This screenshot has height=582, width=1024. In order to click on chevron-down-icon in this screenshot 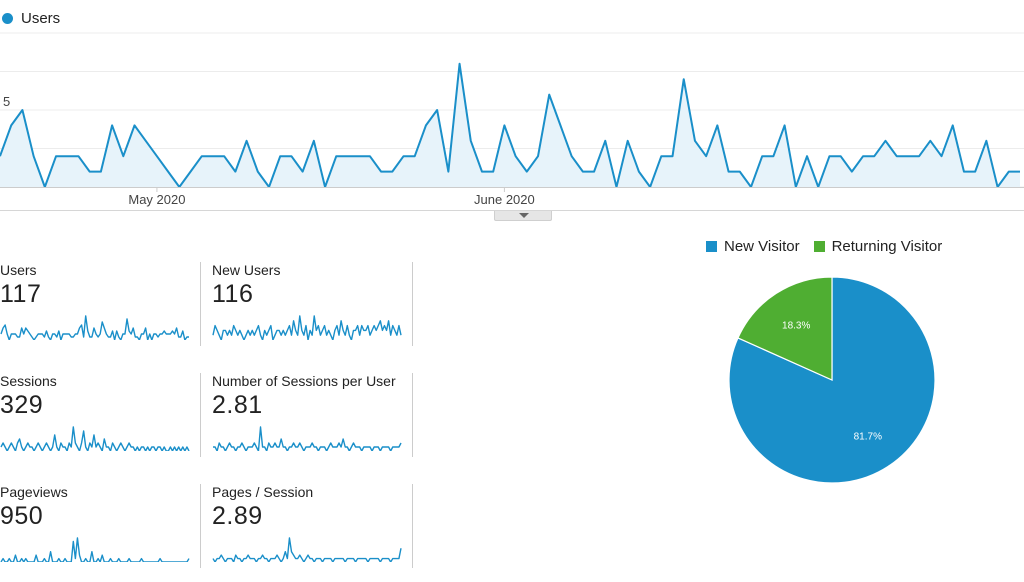, I will do `click(524, 215)`.